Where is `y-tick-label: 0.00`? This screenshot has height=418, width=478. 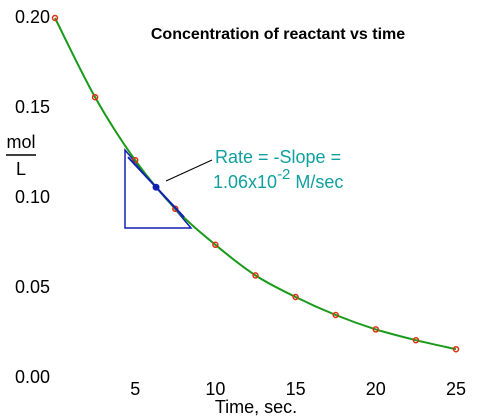
y-tick-label: 0.00 is located at coordinates (32, 377).